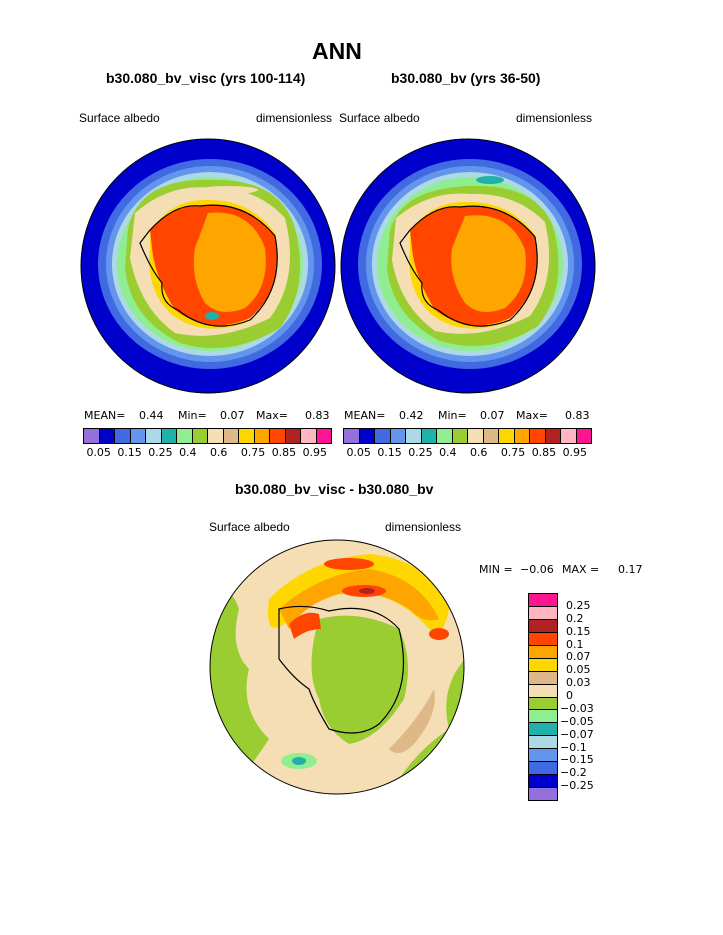  What do you see at coordinates (630, 569) in the screenshot?
I see `diff-max-value: 0.17` at bounding box center [630, 569].